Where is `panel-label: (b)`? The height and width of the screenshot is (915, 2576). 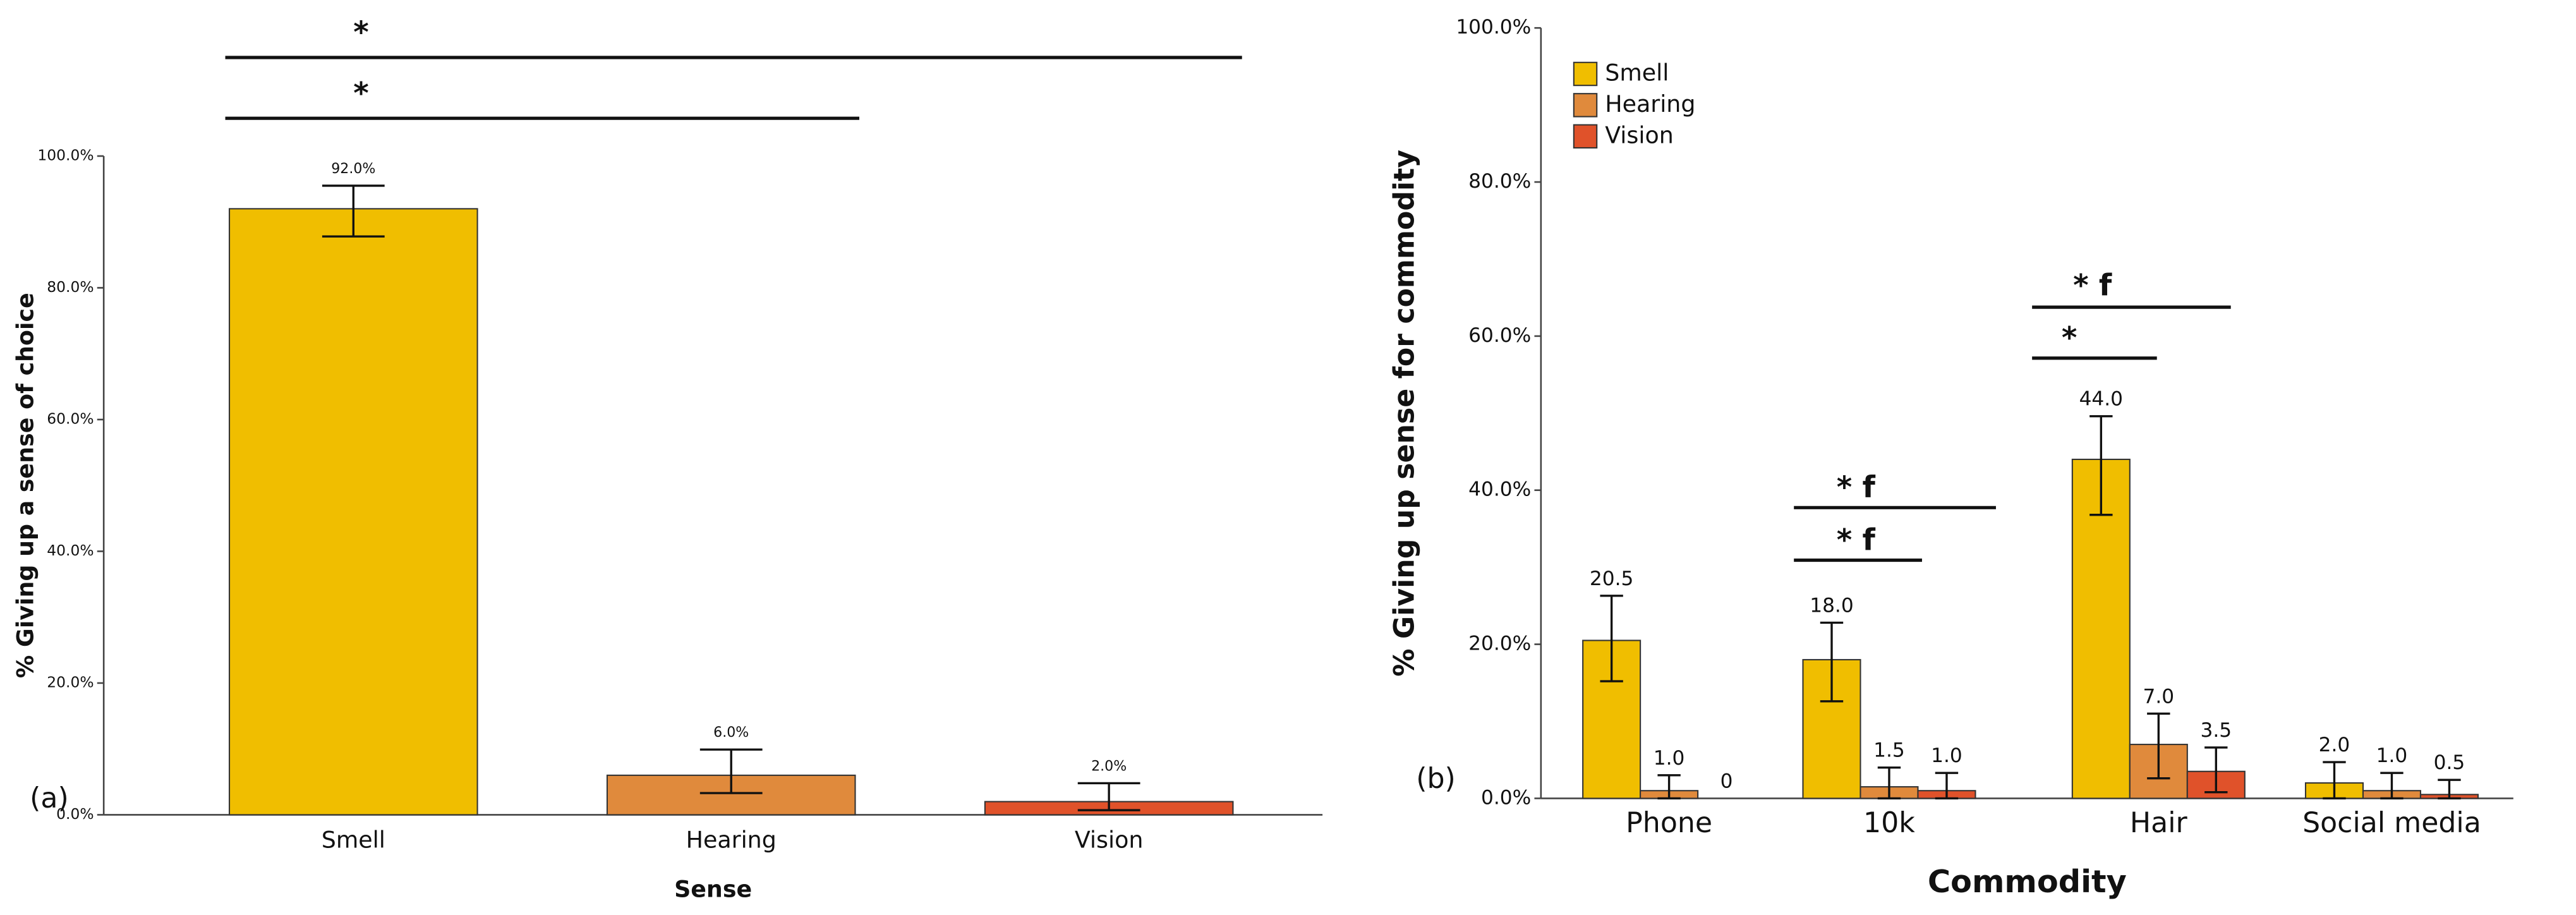
panel-label: (b) is located at coordinates (1436, 779).